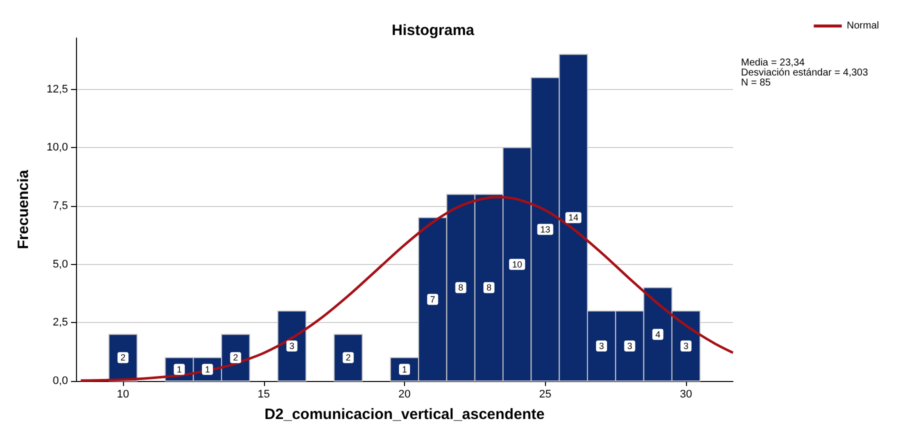  What do you see at coordinates (123, 394) in the screenshot?
I see `x-tick-label: 10` at bounding box center [123, 394].